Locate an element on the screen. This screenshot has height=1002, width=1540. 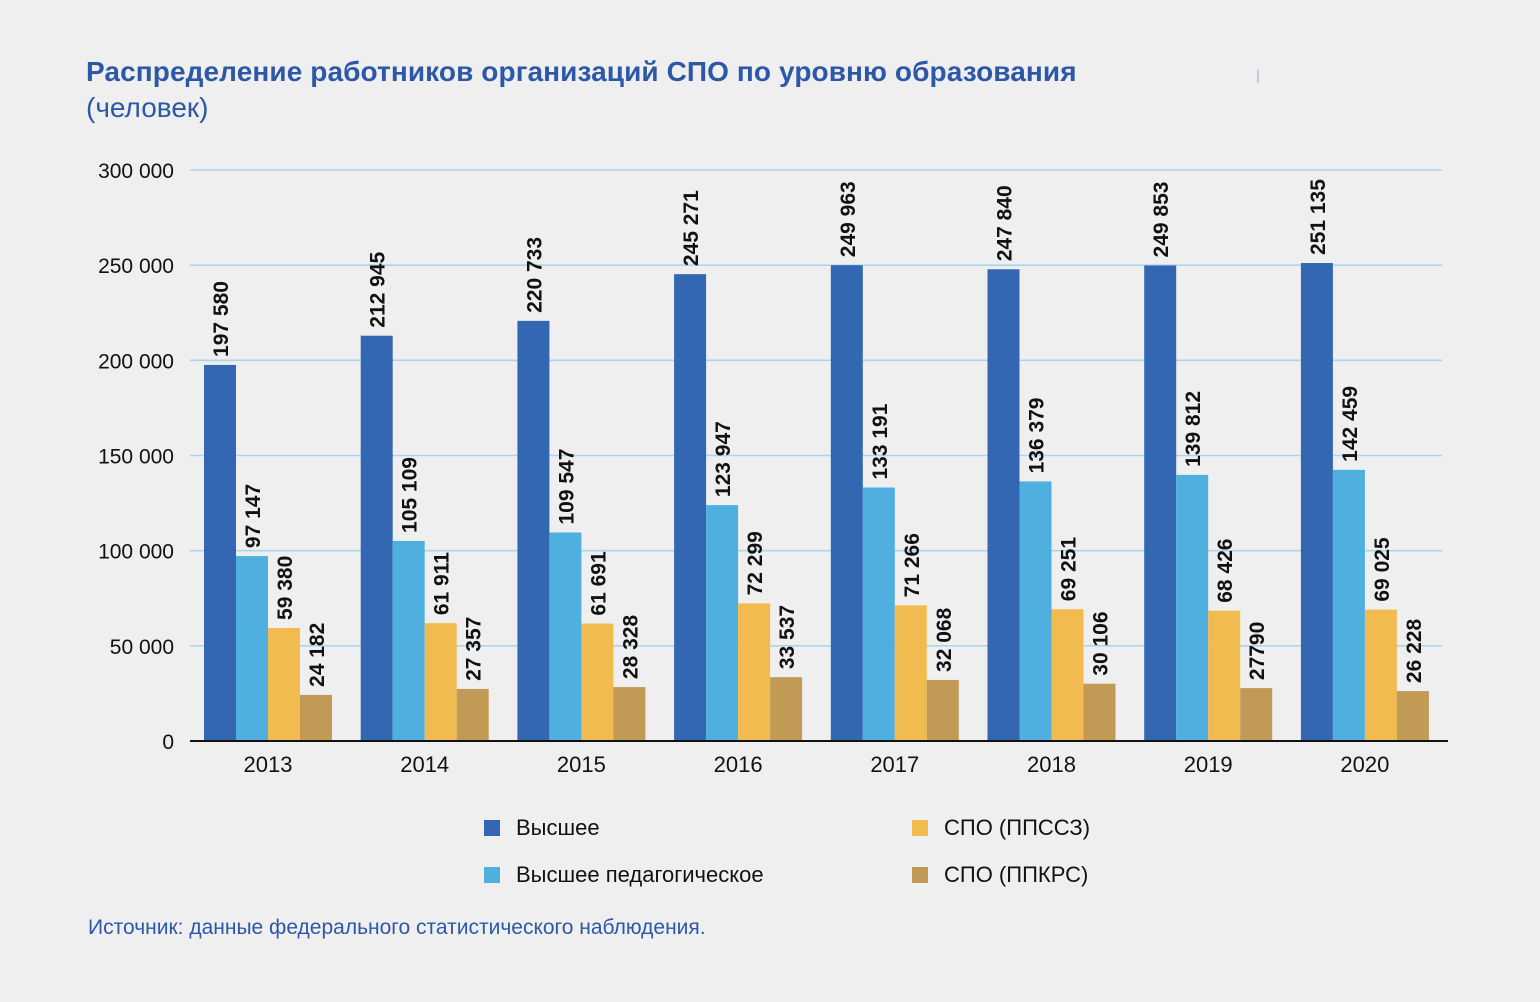
value-label: 61 691 is located at coordinates (598, 583).